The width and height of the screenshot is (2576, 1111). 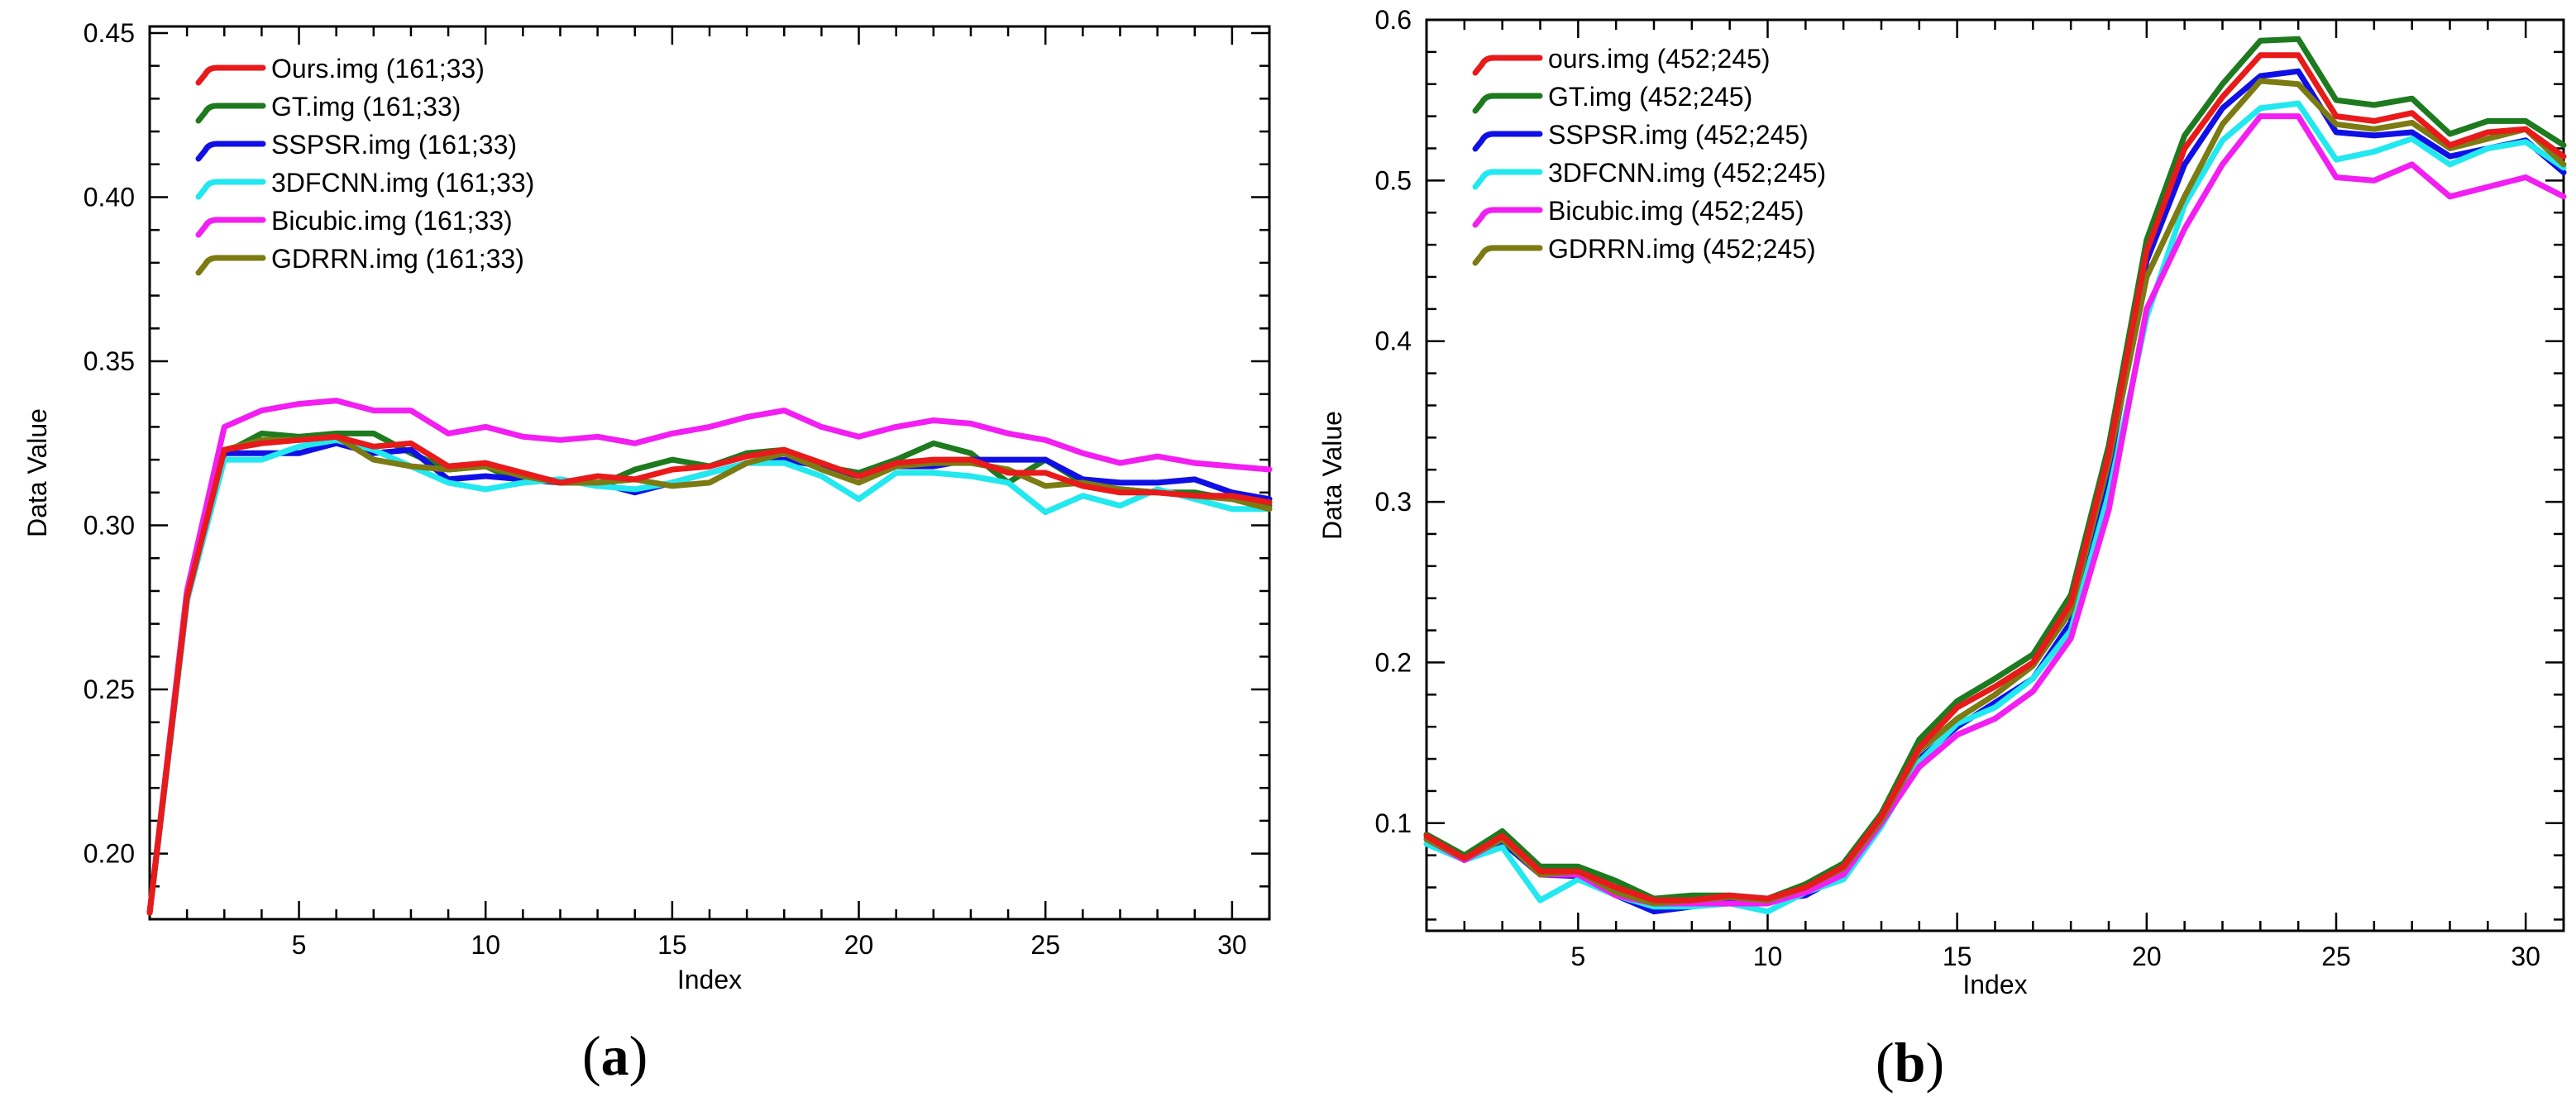 What do you see at coordinates (1393, 20) in the screenshot?
I see `y-tick-label: 0.6` at bounding box center [1393, 20].